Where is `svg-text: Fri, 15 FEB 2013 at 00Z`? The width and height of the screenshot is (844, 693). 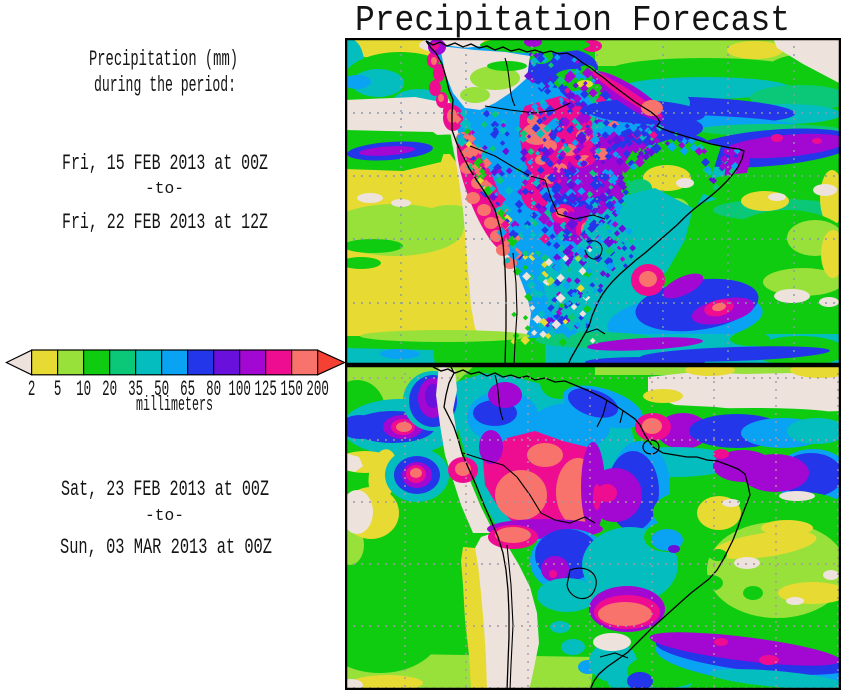 svg-text: Fri, 15 FEB 2013 at 00Z is located at coordinates (165, 163).